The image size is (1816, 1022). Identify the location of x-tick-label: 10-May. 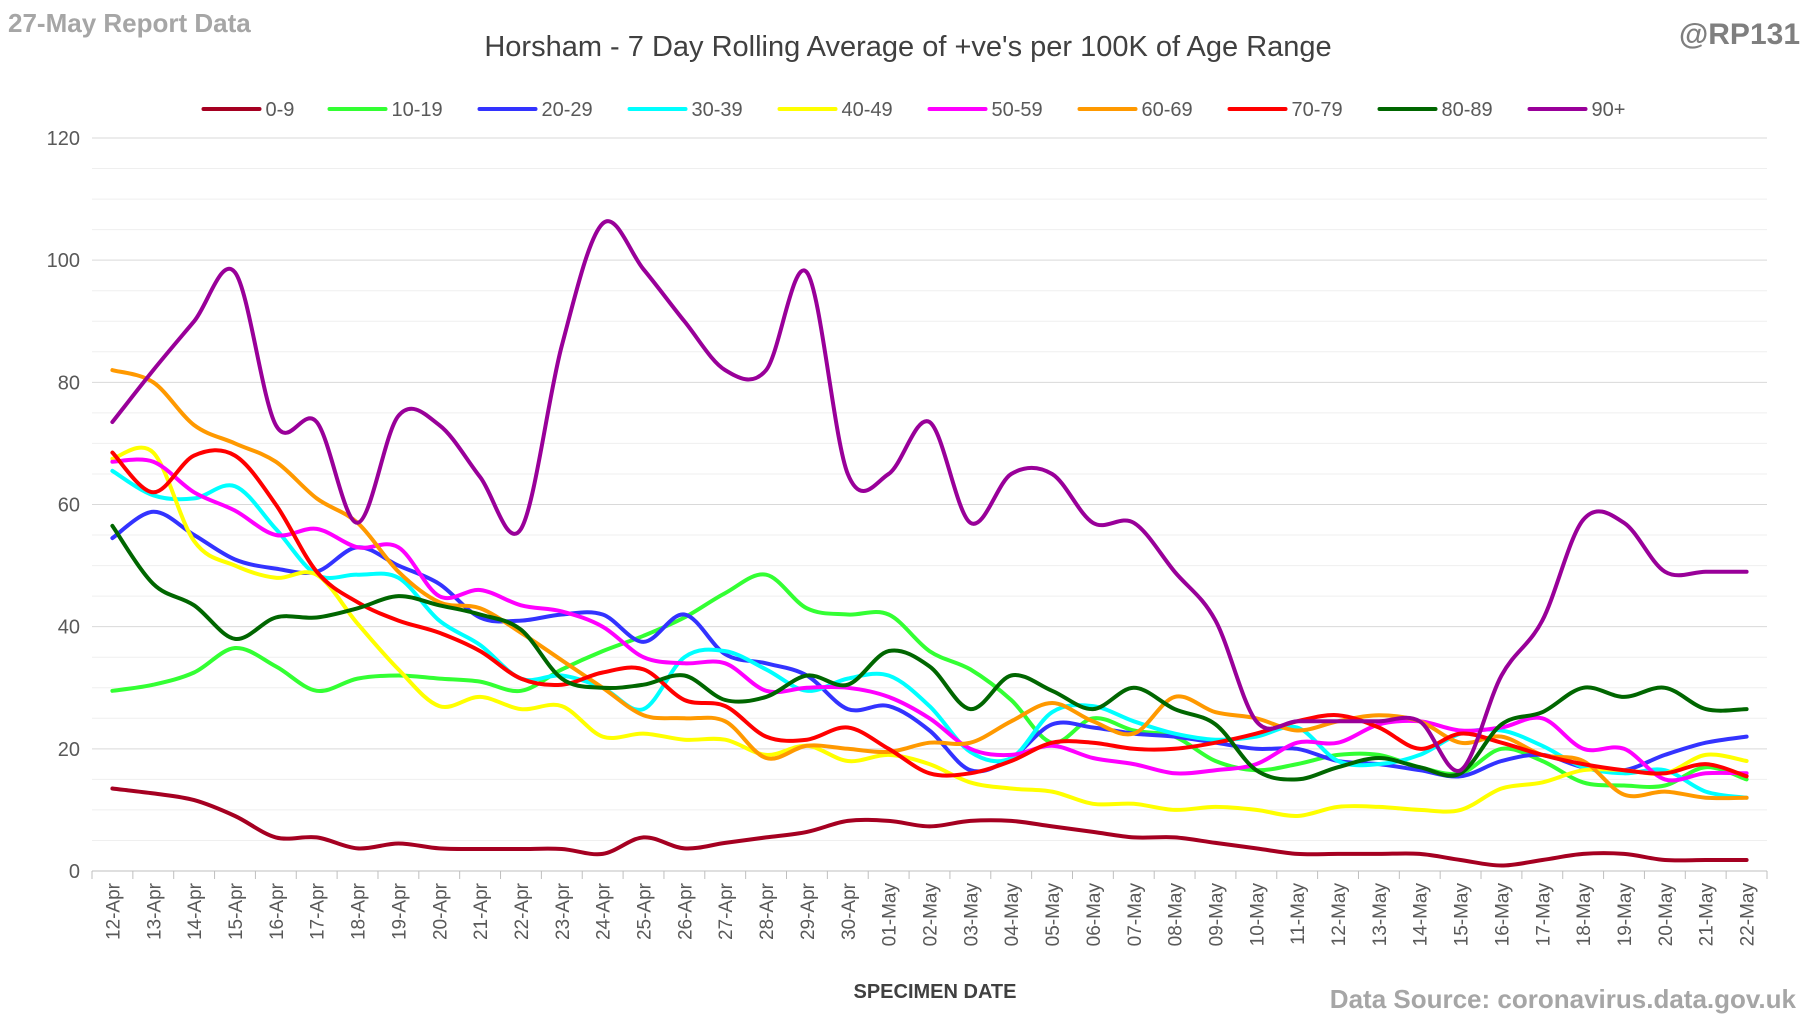
(1257, 915).